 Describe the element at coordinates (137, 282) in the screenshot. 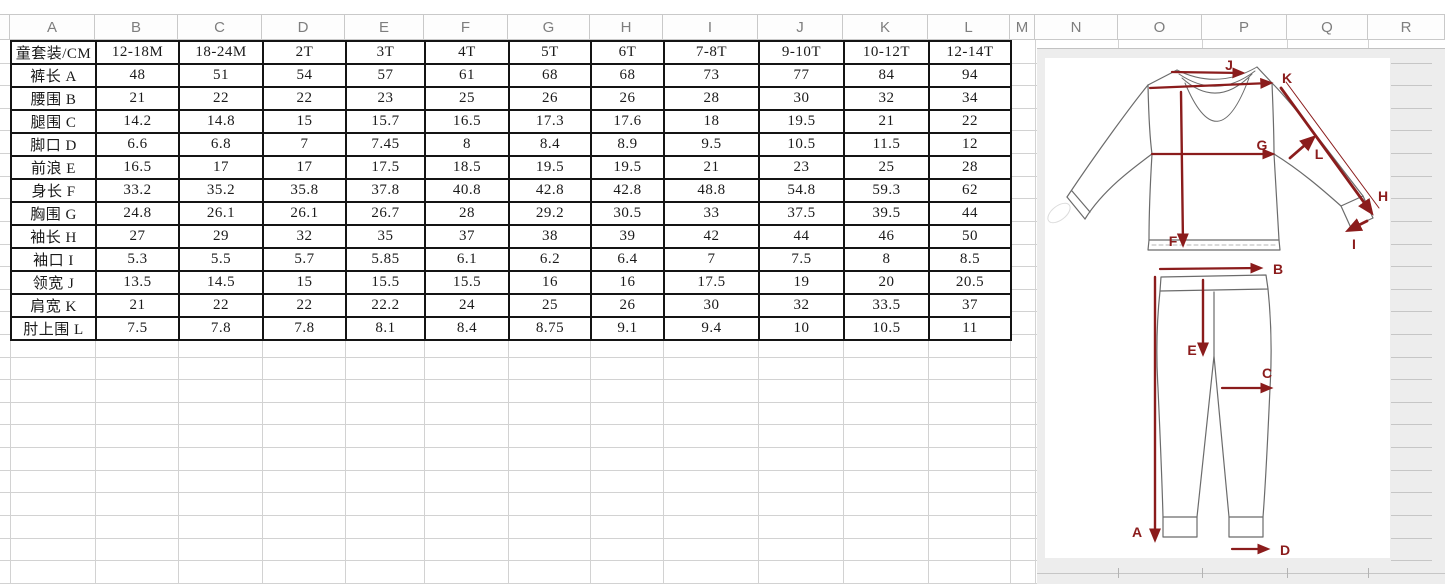

I see `table-cell: 13.5` at that location.